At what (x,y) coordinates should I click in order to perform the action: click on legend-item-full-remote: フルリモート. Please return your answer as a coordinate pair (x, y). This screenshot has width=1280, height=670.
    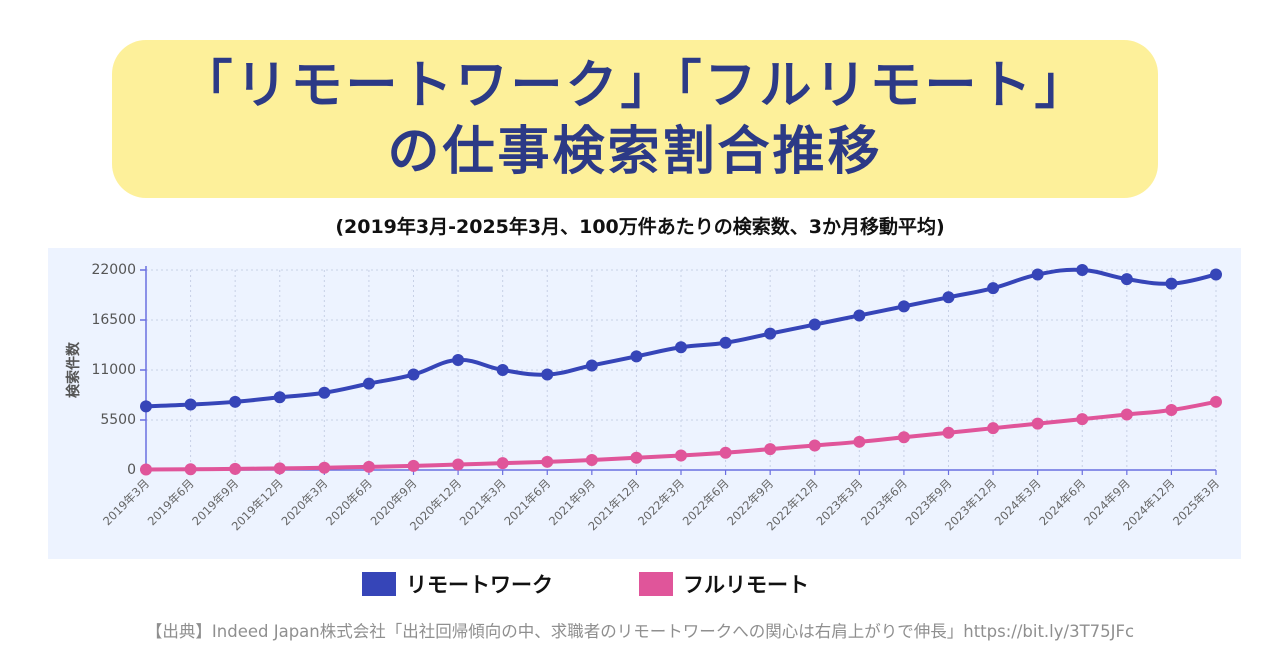
    Looking at the image, I should click on (724, 584).